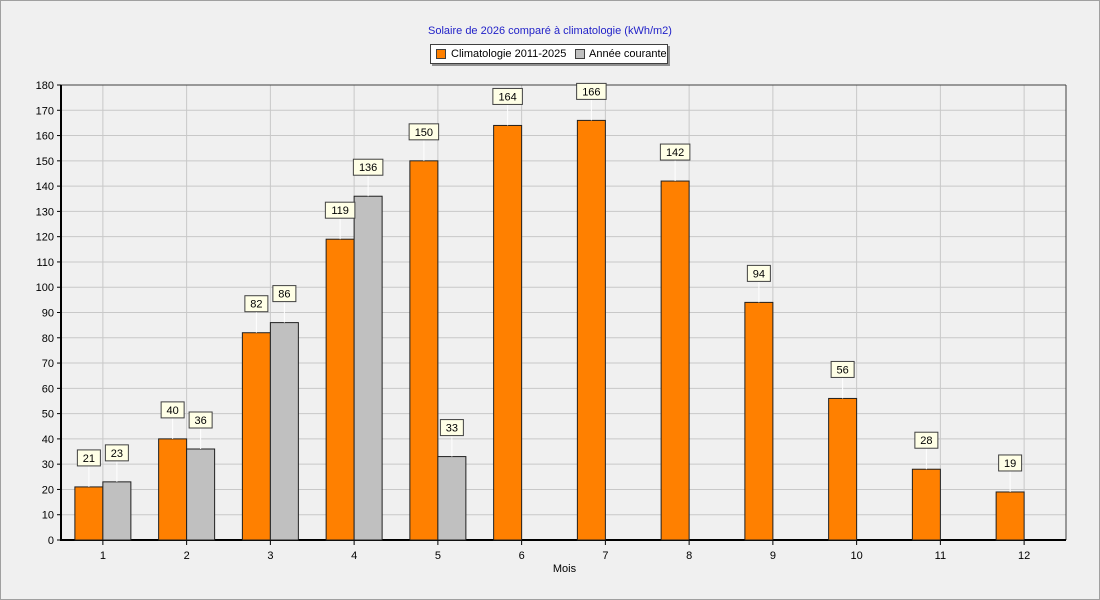 The height and width of the screenshot is (600, 1100). I want to click on x-tick-label: 8, so click(689, 556).